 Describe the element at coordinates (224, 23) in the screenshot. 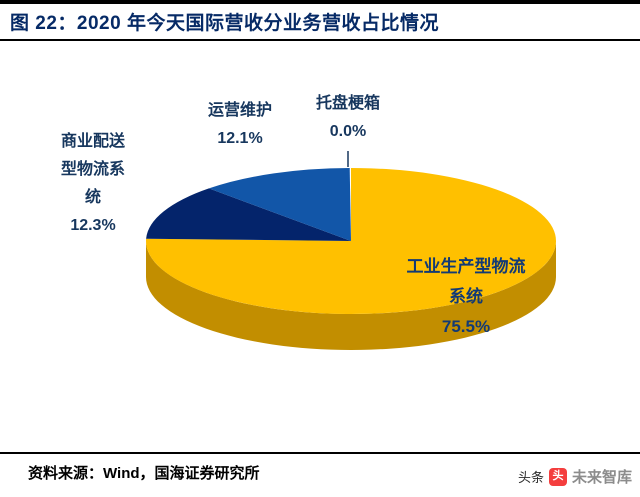

I see `figure-title: 图 22：2020 年今天国际营收分业务营收占比情况` at that location.